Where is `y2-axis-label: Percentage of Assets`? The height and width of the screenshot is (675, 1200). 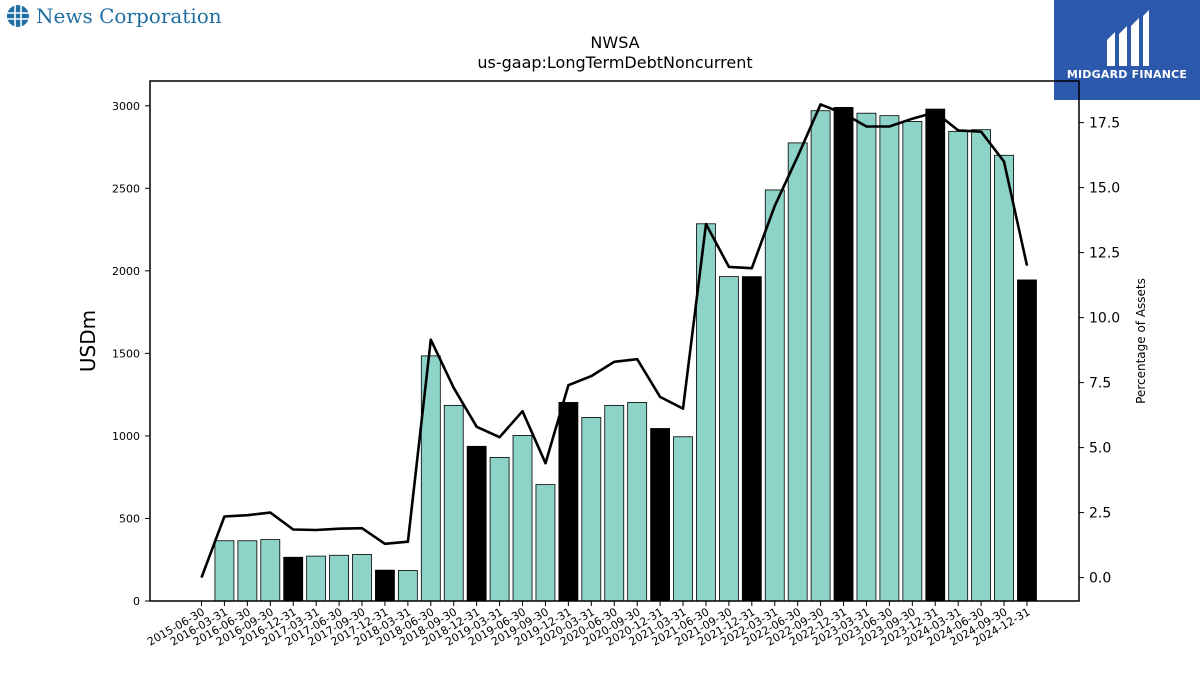 y2-axis-label: Percentage of Assets is located at coordinates (1141, 341).